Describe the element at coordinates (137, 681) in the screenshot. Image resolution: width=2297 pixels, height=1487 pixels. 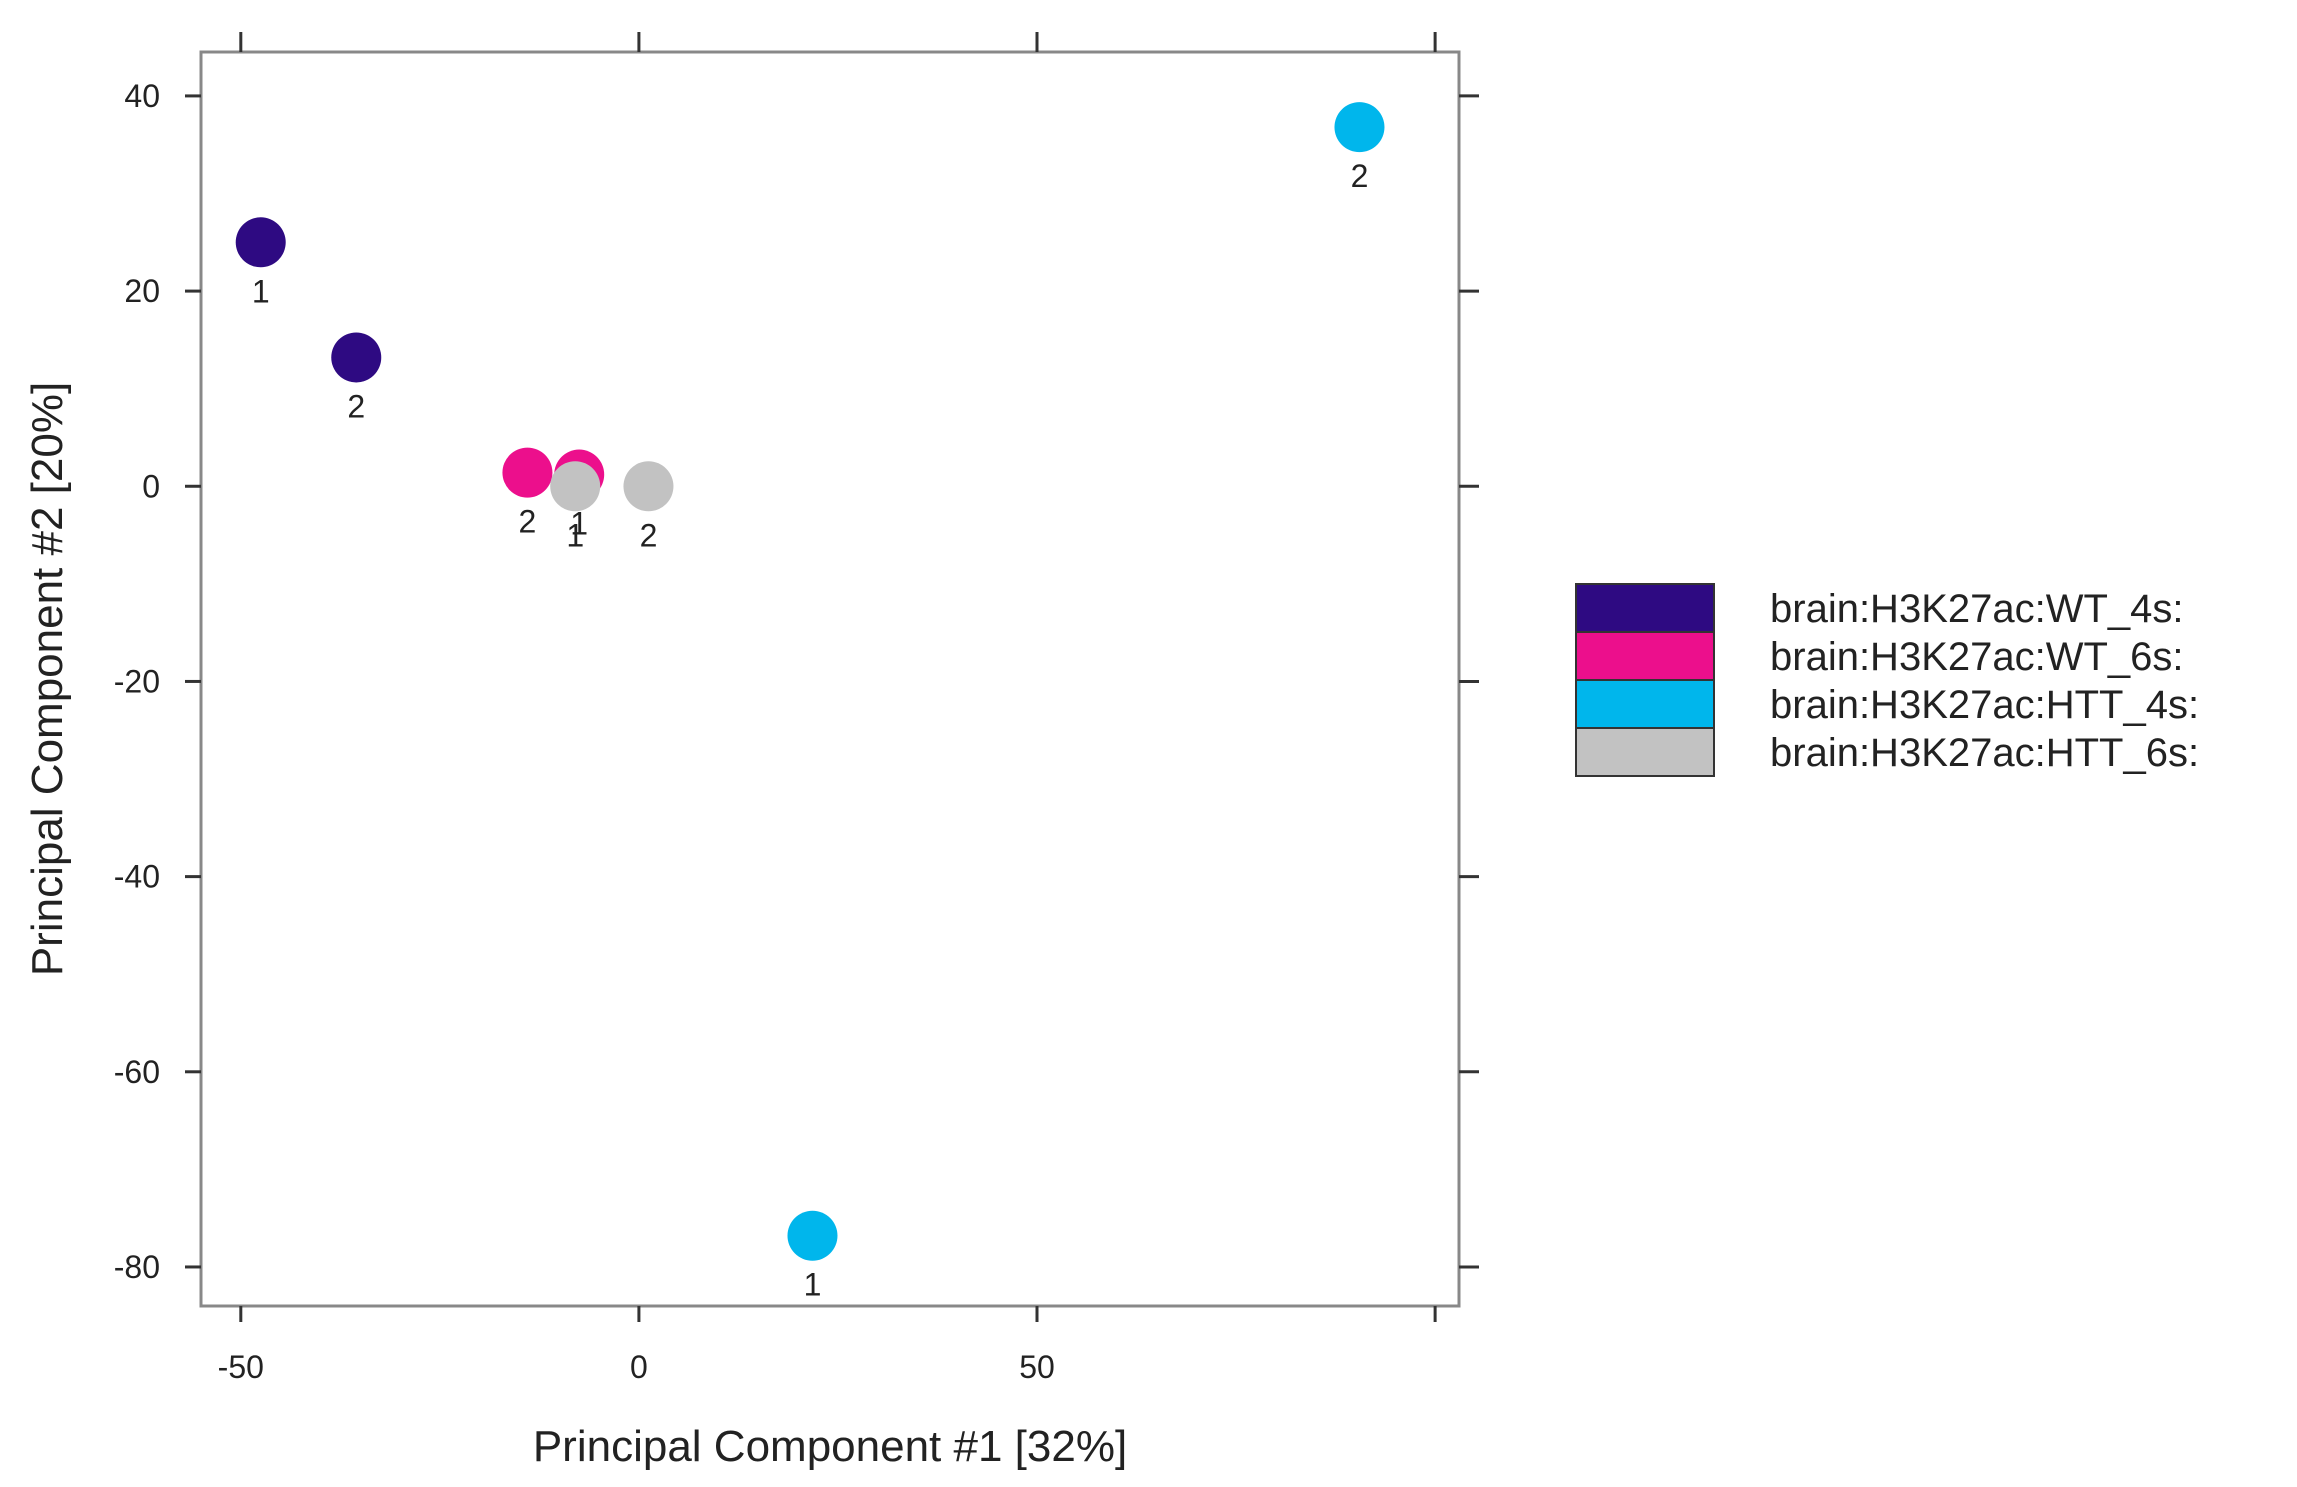
I see `y-tick-label: -20` at that location.